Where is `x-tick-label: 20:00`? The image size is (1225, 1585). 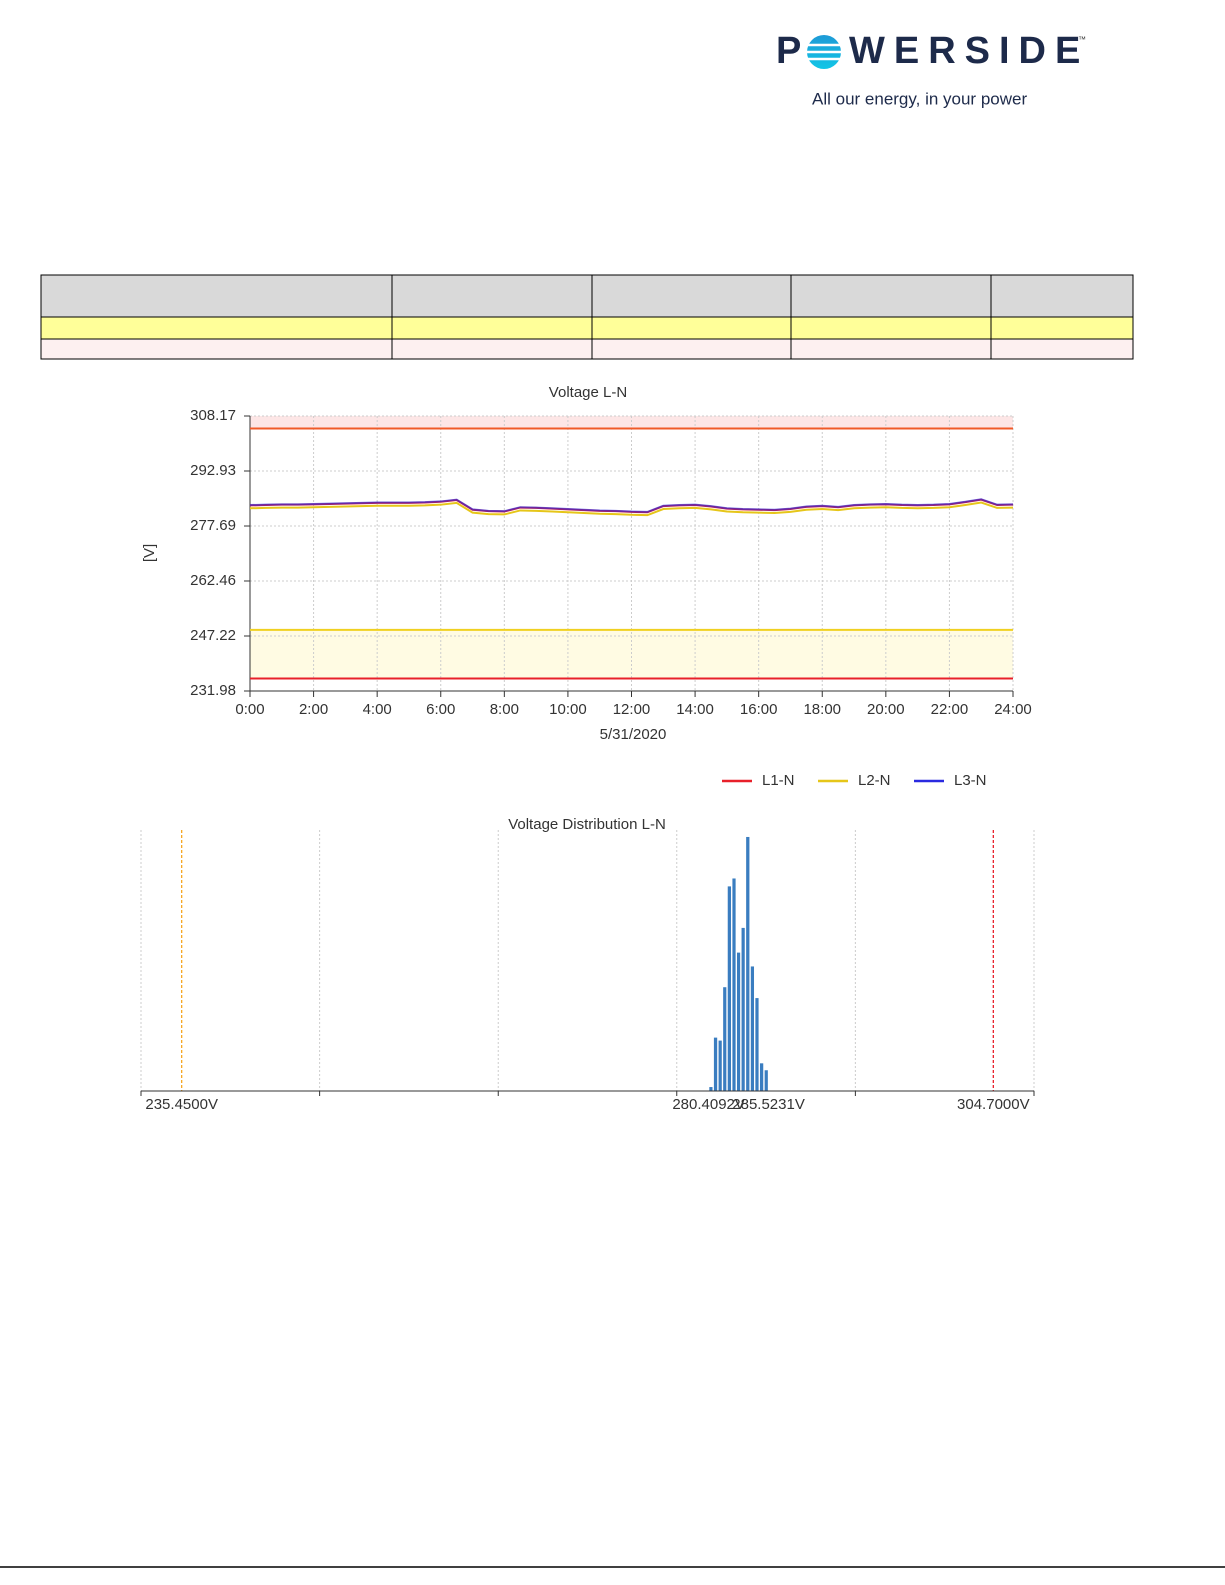
x-tick-label: 20:00 is located at coordinates (886, 709).